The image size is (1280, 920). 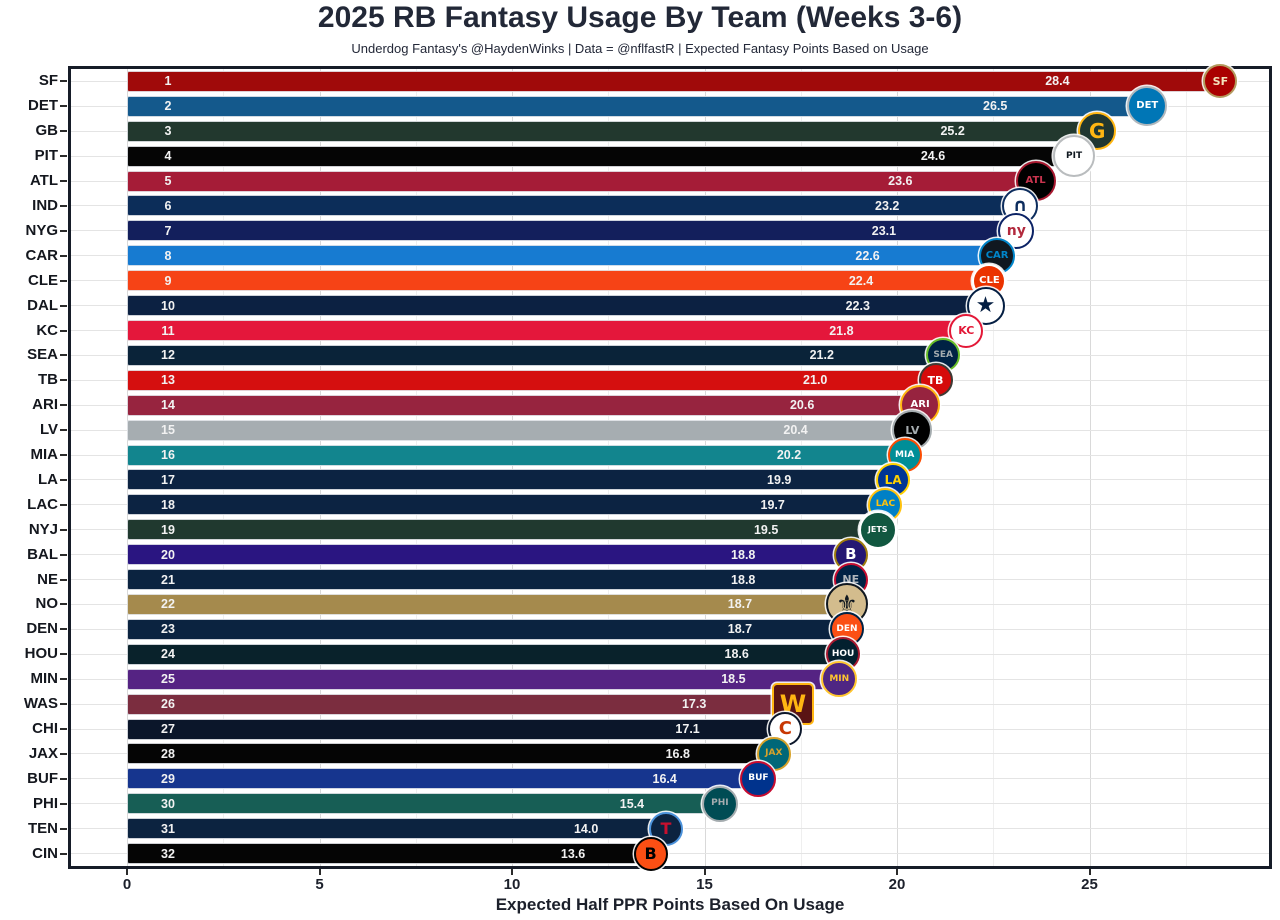 I want to click on y-axis-label: TEN, so click(x=43, y=828).